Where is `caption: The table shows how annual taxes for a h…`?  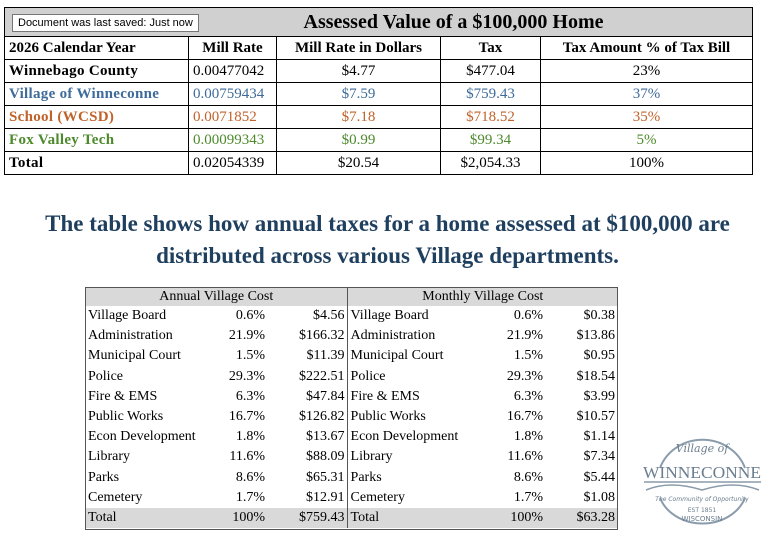
caption: The table shows how annual taxes for a h… is located at coordinates (387, 240).